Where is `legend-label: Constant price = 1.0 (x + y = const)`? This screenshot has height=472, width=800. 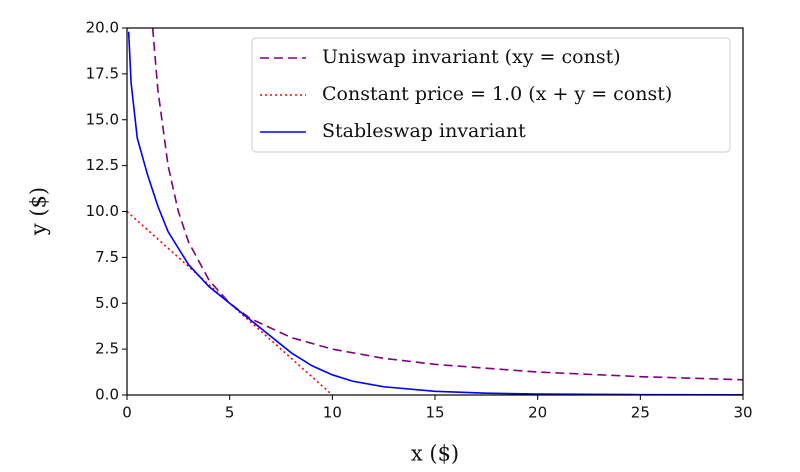 legend-label: Constant price = 1.0 (x + y = const) is located at coordinates (497, 94).